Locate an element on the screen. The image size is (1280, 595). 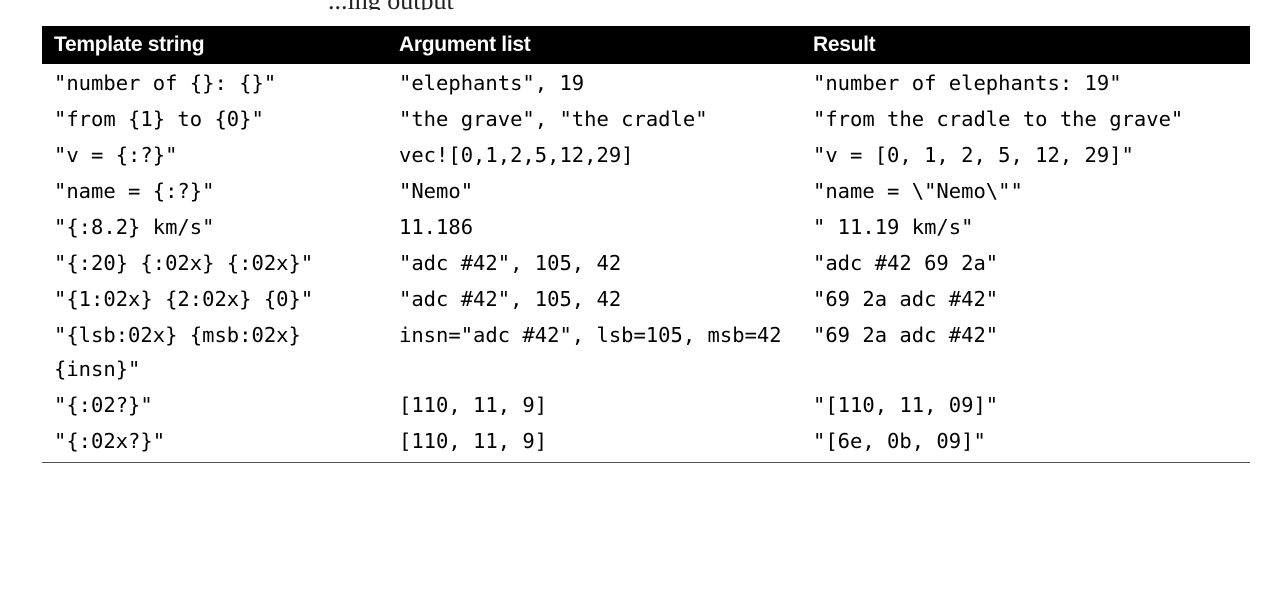
table-row: "{:8.2} km/s" 11.186 " 11.19 km/s" is located at coordinates (646, 226).